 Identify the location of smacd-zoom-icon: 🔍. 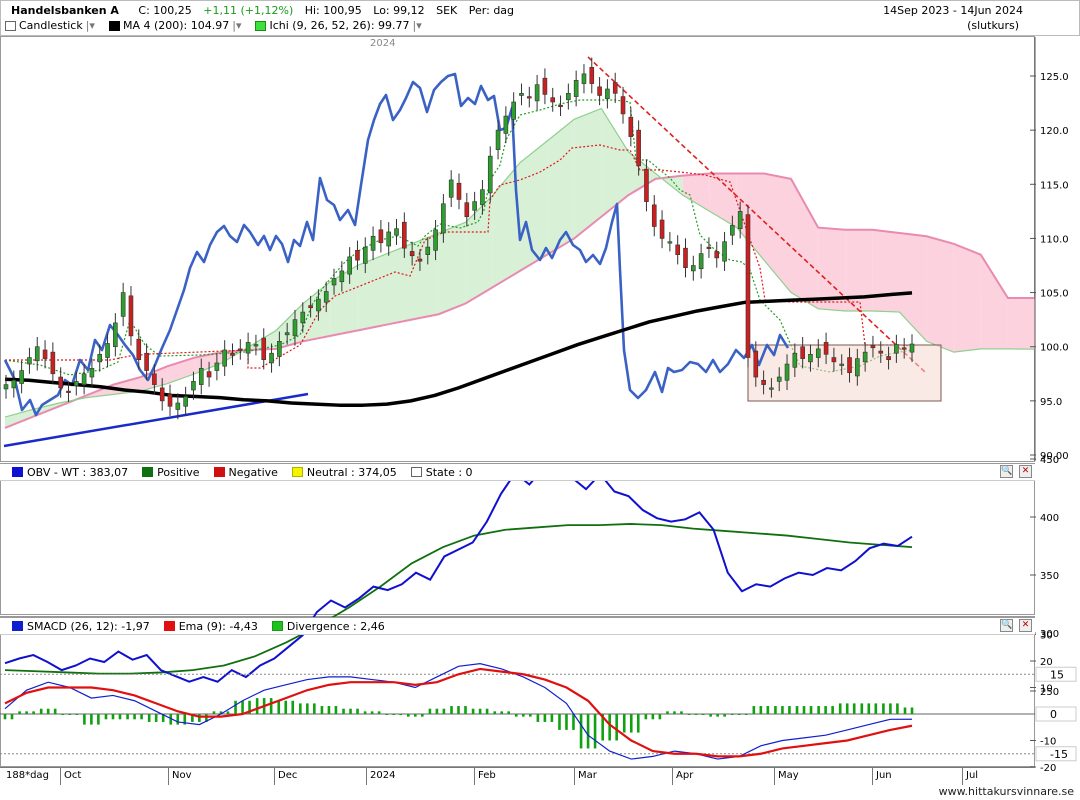
(1006, 625).